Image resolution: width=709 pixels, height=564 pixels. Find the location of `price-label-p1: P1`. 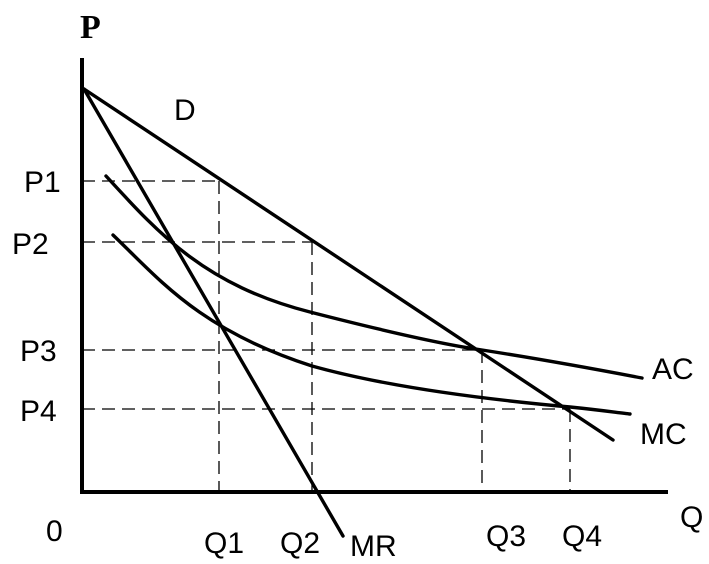

price-label-p1: P1 is located at coordinates (42, 182).